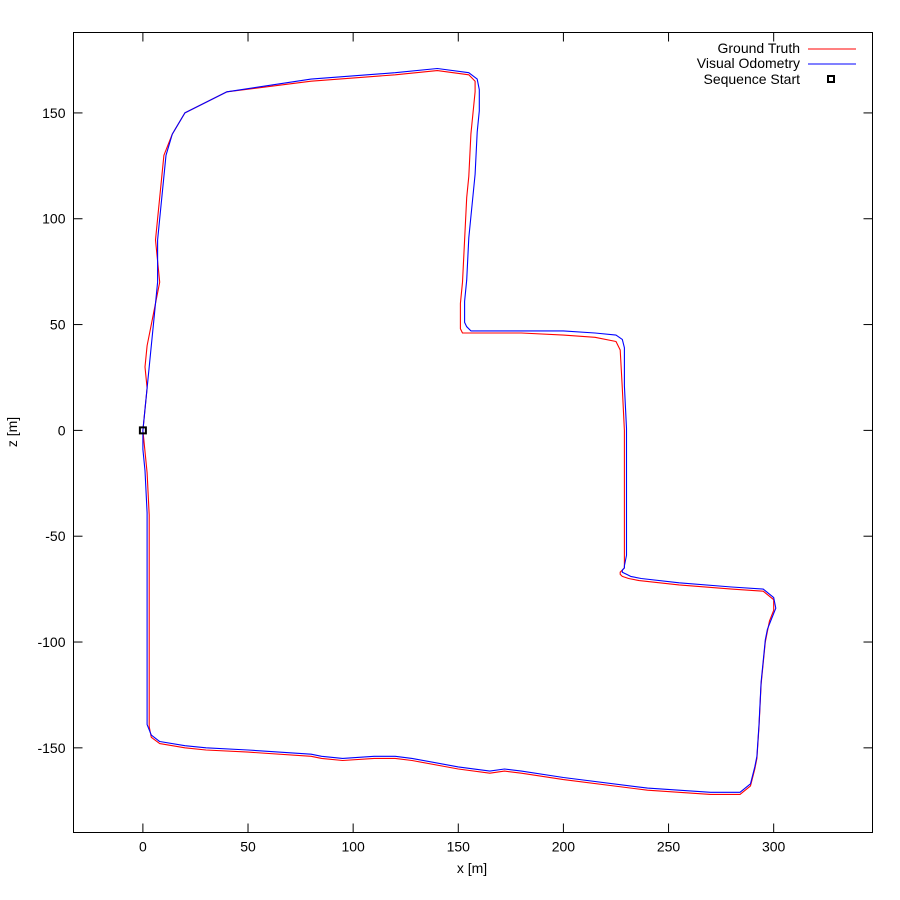 The width and height of the screenshot is (900, 900). I want to click on legend-label-sequence-start: Sequence Start, so click(751, 79).